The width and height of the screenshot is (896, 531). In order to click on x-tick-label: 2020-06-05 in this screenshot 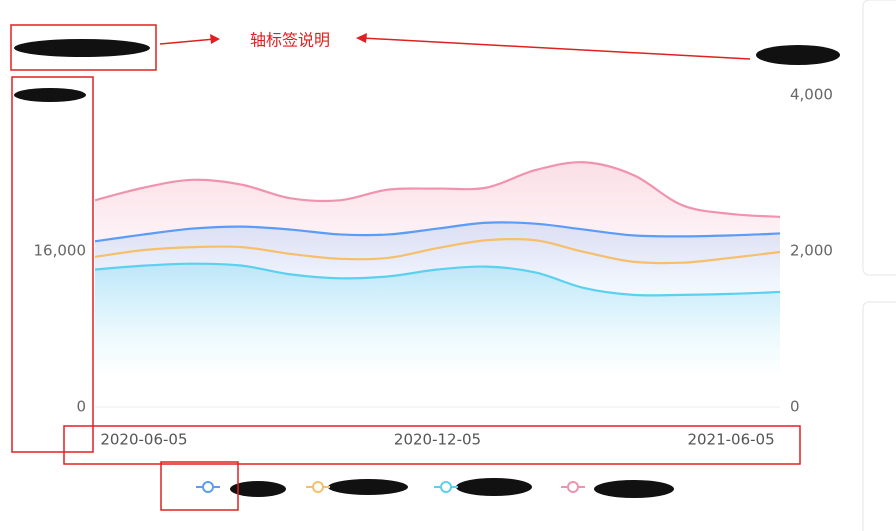, I will do `click(143, 440)`.